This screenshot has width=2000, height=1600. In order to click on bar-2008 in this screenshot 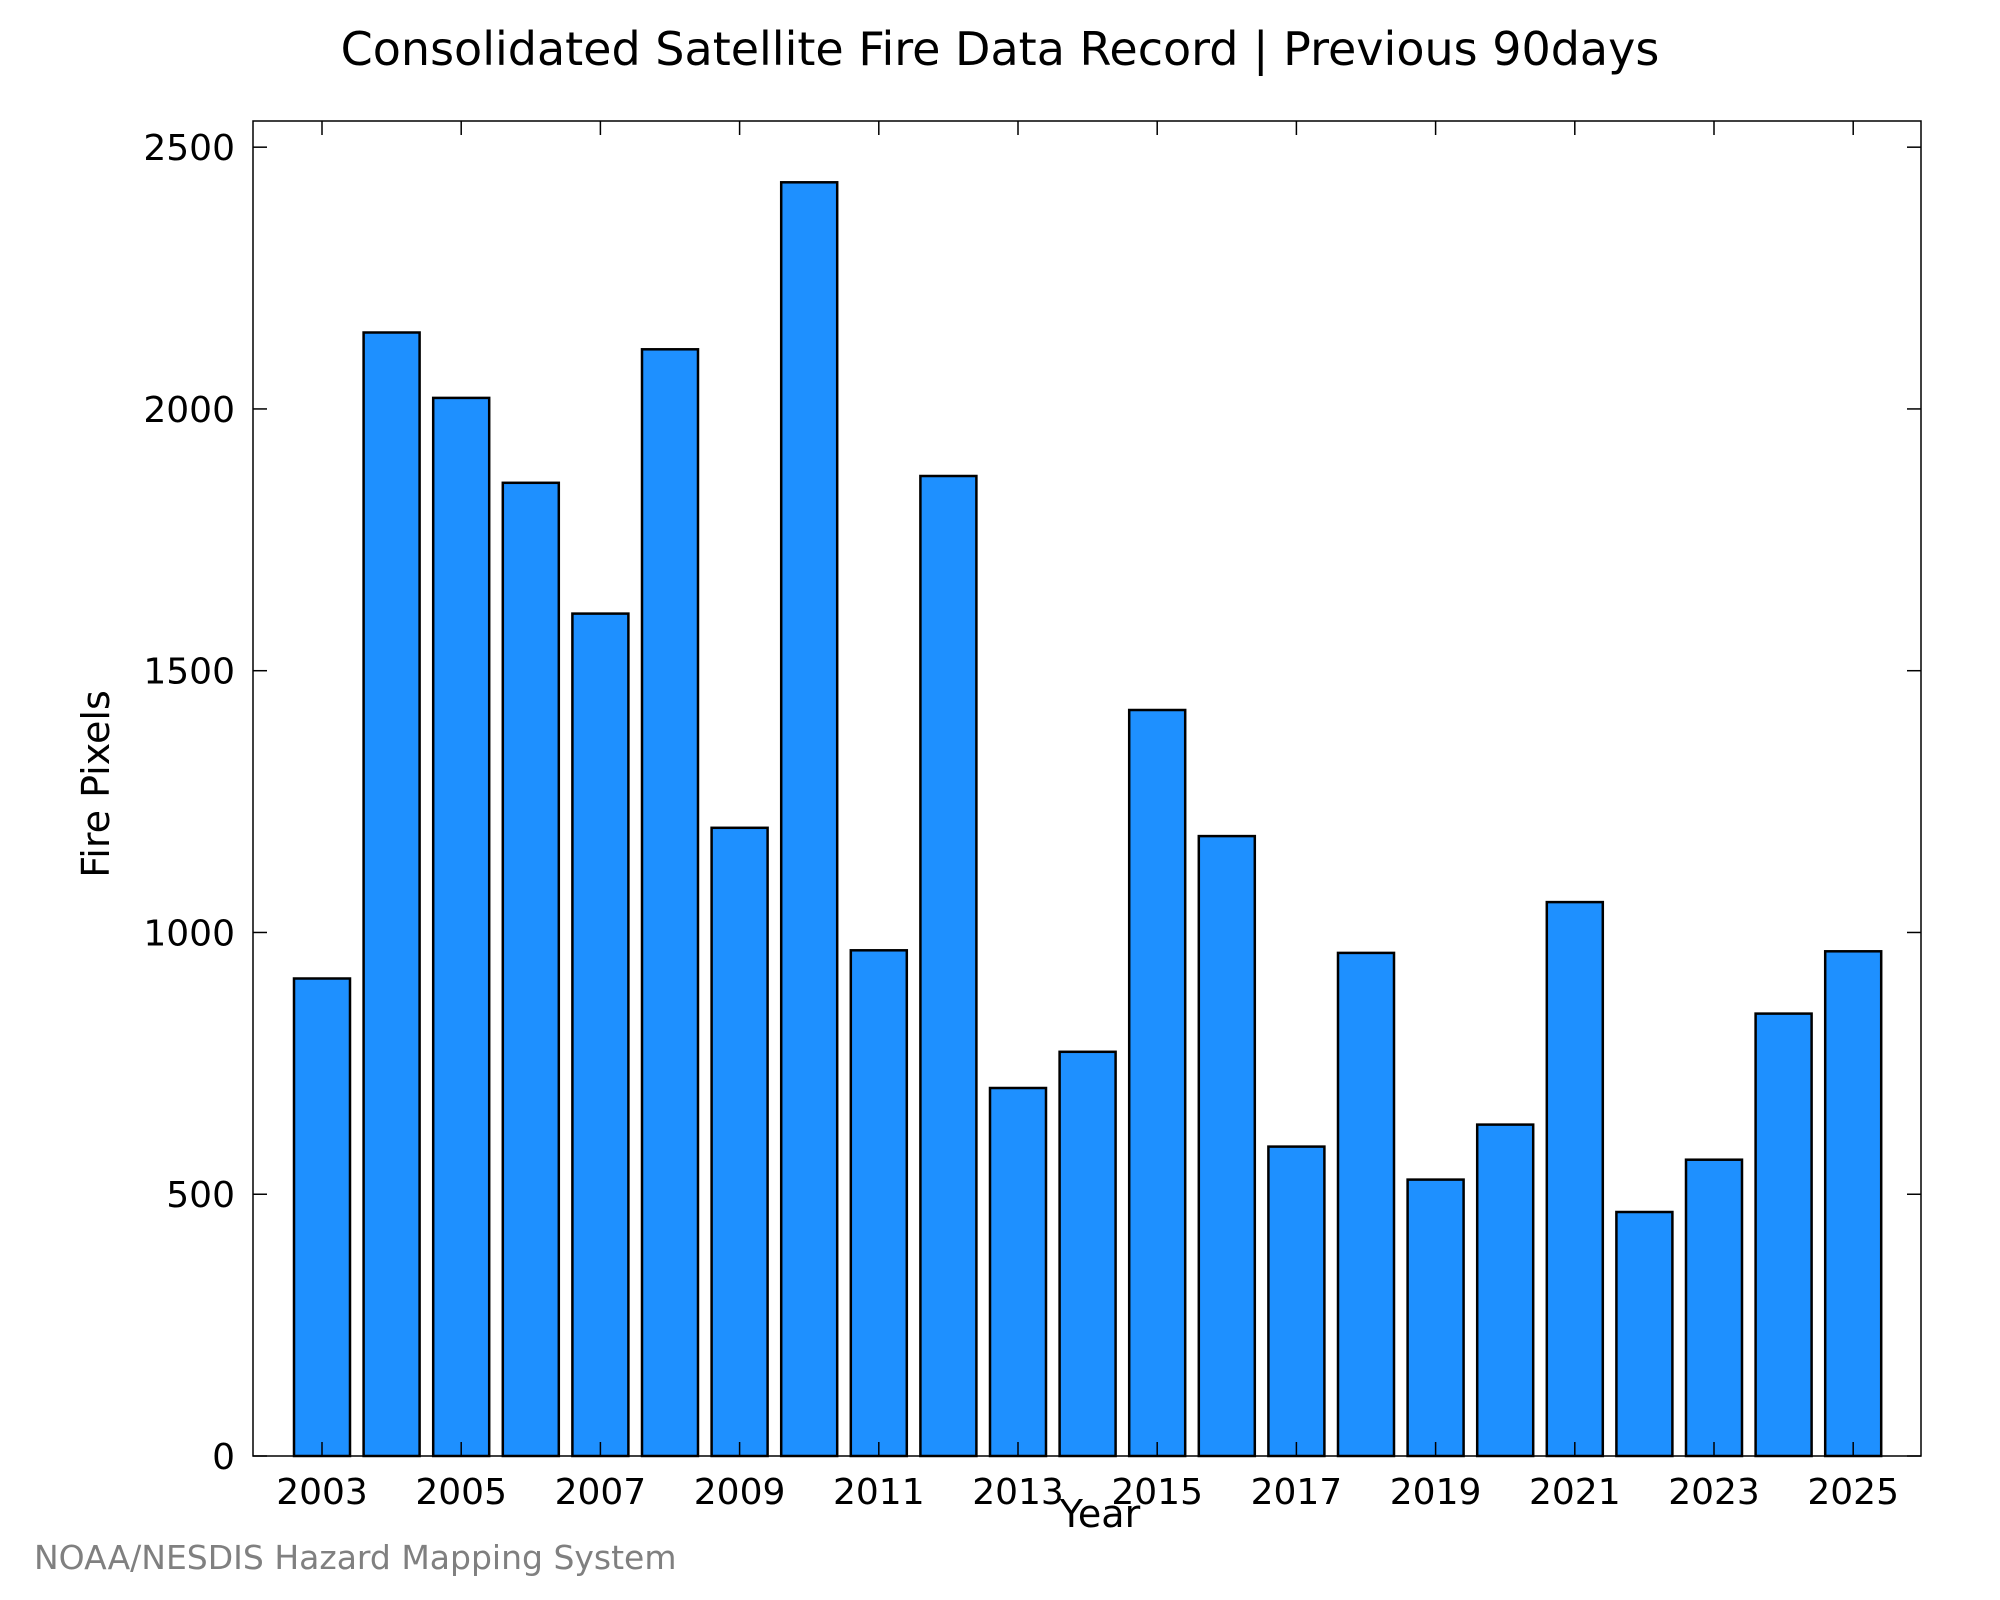, I will do `click(670, 903)`.